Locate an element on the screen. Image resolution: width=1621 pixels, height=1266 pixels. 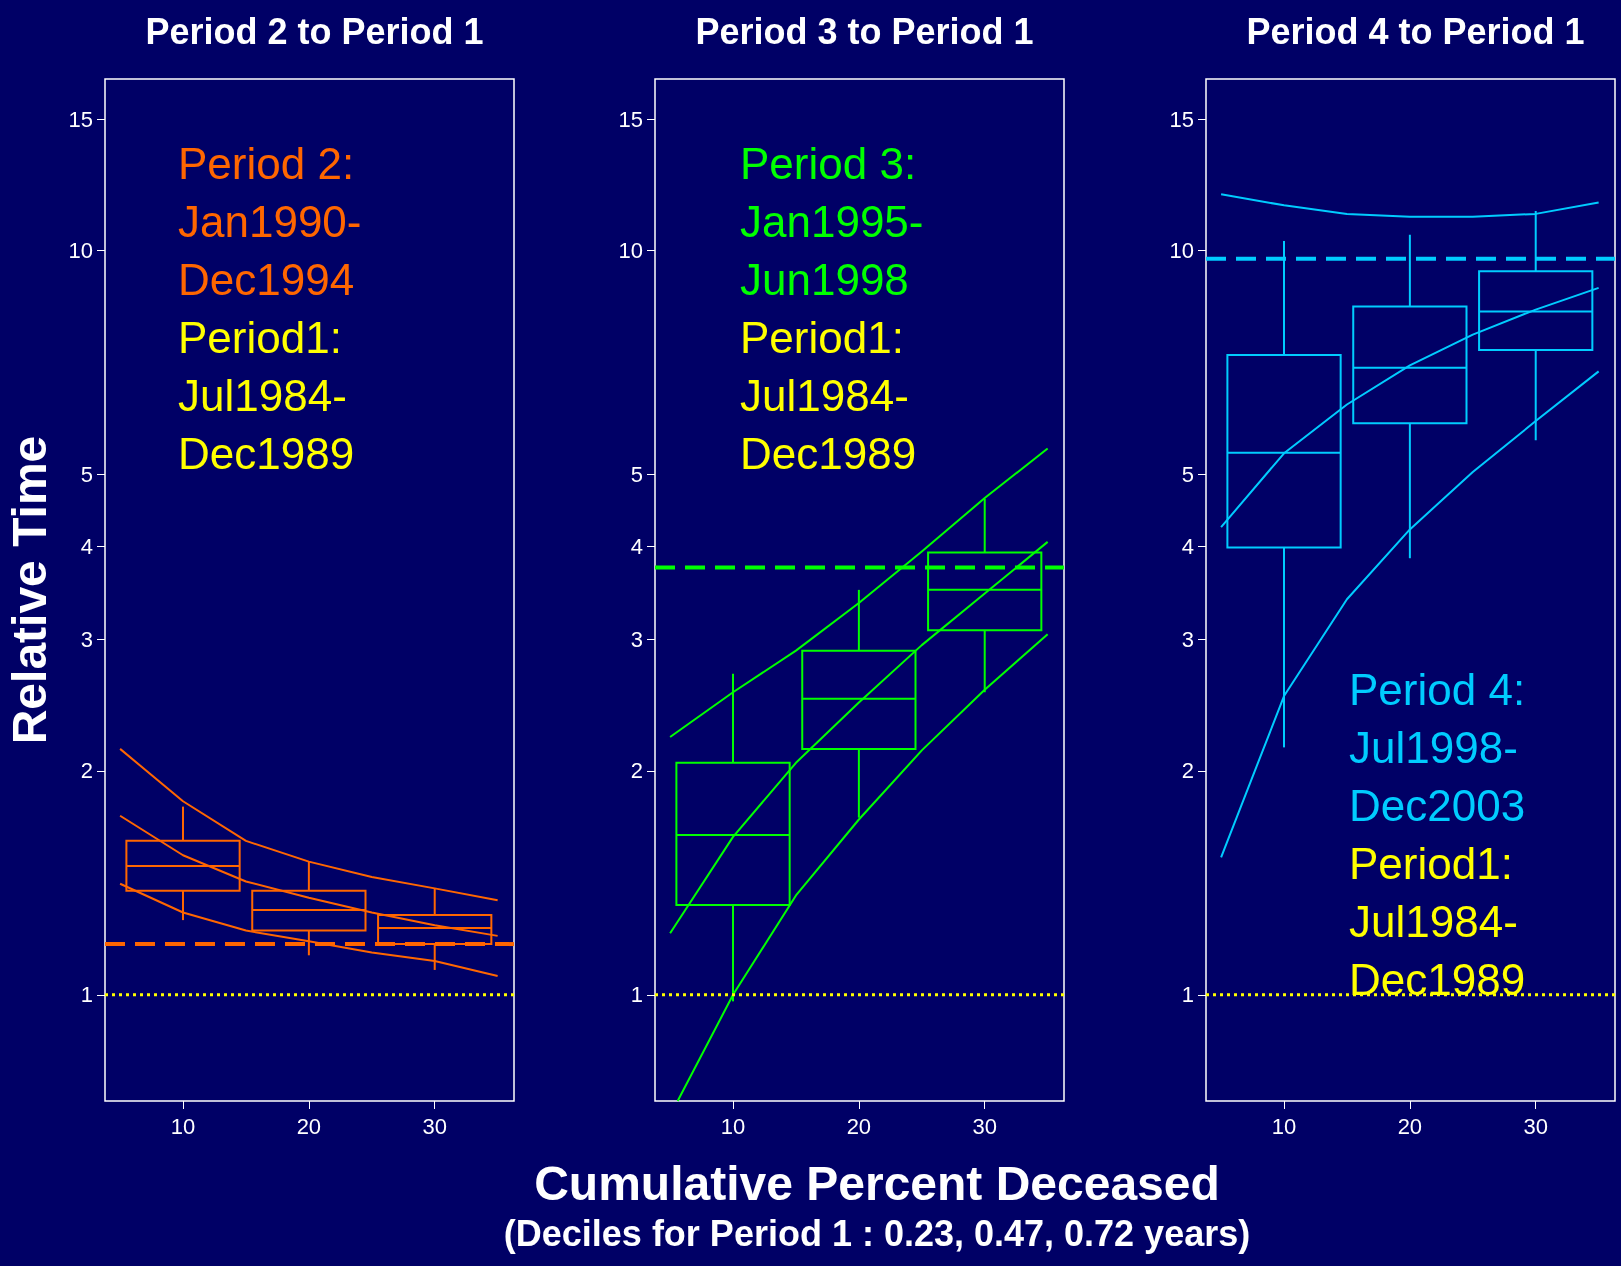
x-axis-title: Cumulative Percent Deceased is located at coordinates (877, 1184).